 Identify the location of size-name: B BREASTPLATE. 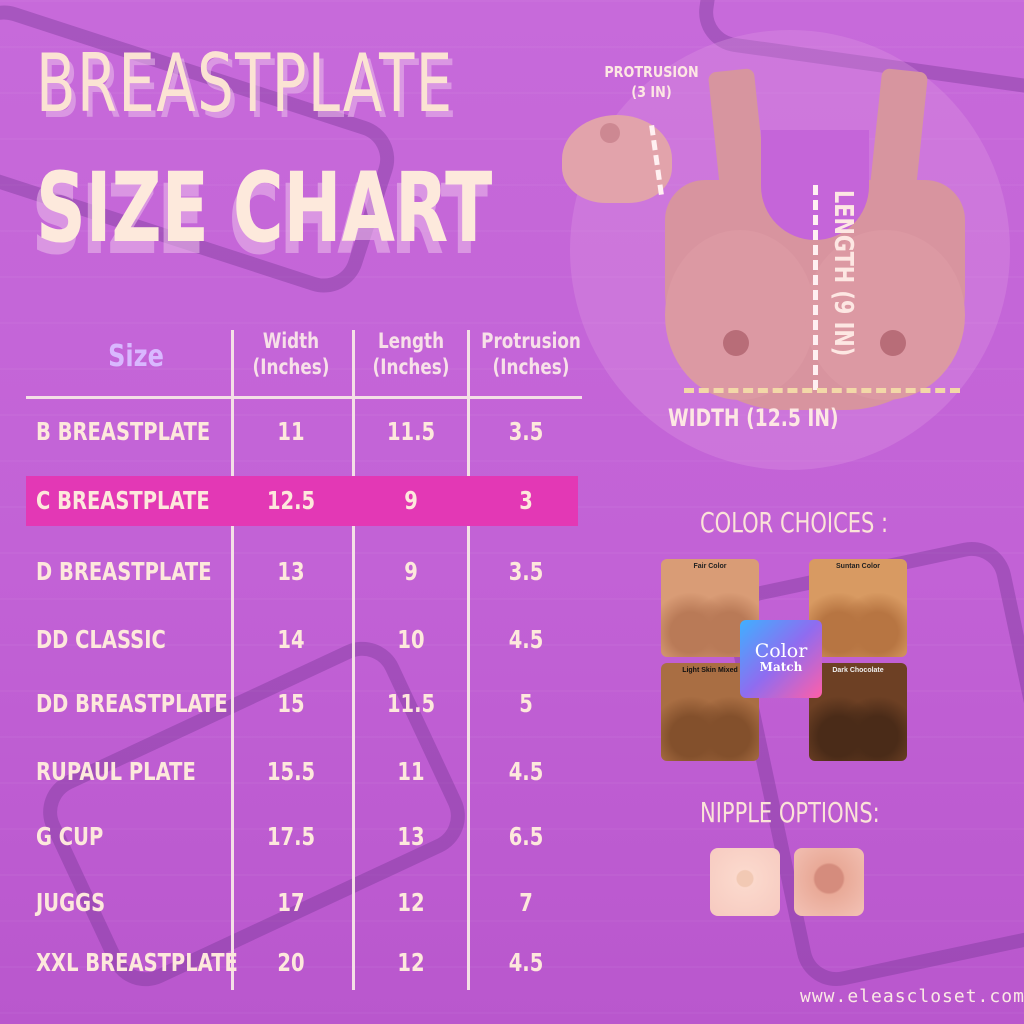
(123, 431).